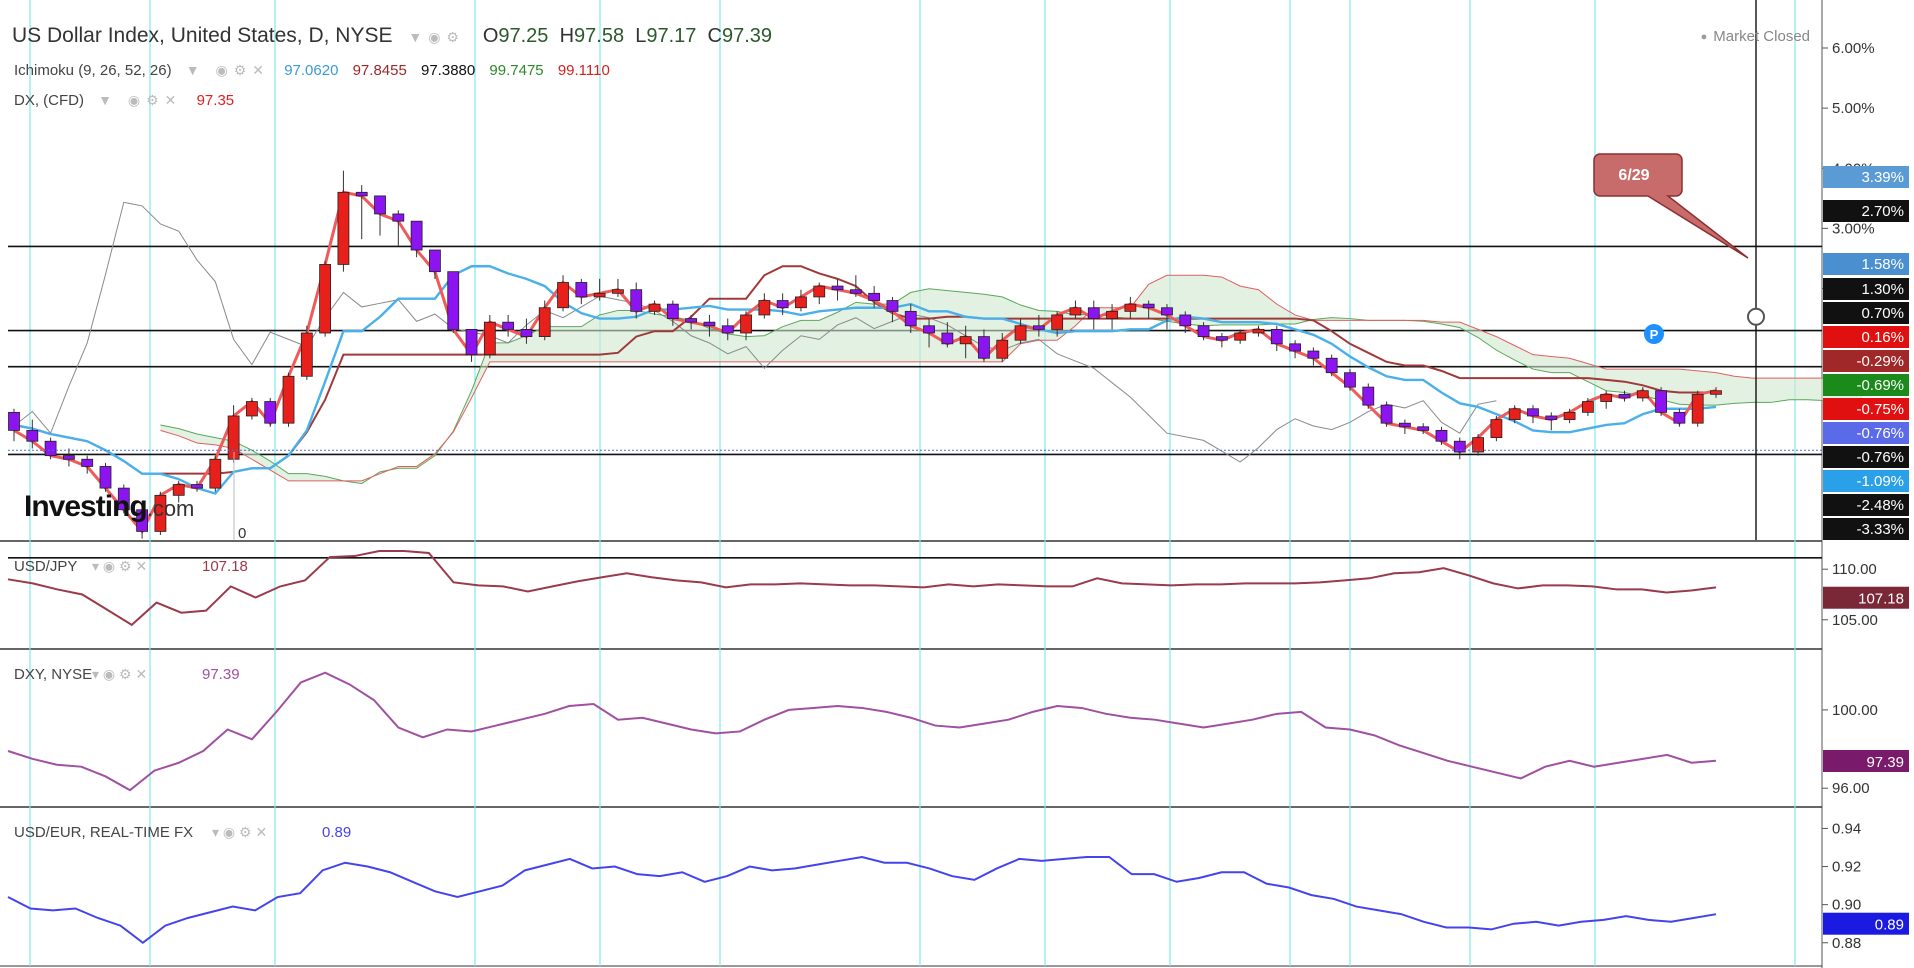 The image size is (1914, 968). What do you see at coordinates (1854, 569) in the screenshot?
I see `y-tick-label: 110.00` at bounding box center [1854, 569].